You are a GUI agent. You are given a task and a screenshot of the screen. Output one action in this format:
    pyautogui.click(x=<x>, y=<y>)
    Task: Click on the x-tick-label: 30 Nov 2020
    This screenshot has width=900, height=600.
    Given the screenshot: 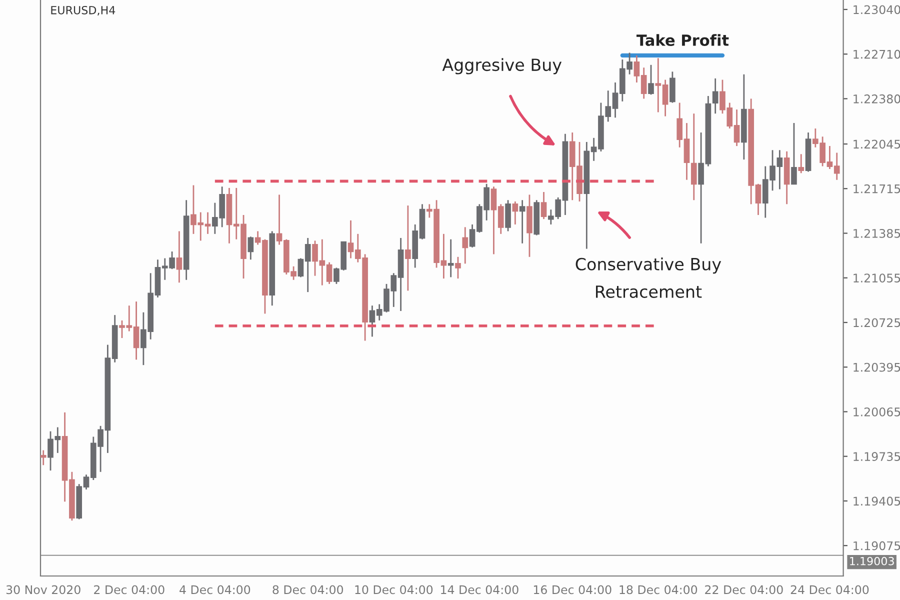 What is the action you would take?
    pyautogui.click(x=43, y=589)
    